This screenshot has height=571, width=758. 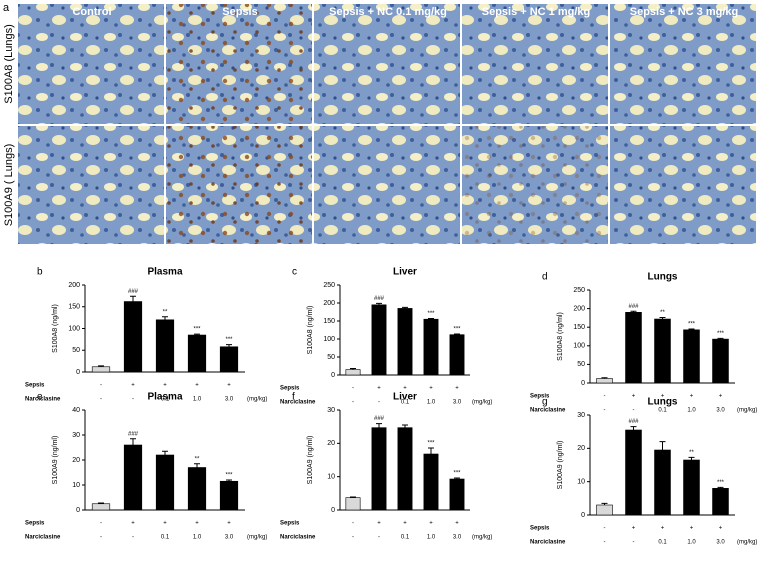 What do you see at coordinates (76, 410) in the screenshot?
I see `y-tick-label: 40` at bounding box center [76, 410].